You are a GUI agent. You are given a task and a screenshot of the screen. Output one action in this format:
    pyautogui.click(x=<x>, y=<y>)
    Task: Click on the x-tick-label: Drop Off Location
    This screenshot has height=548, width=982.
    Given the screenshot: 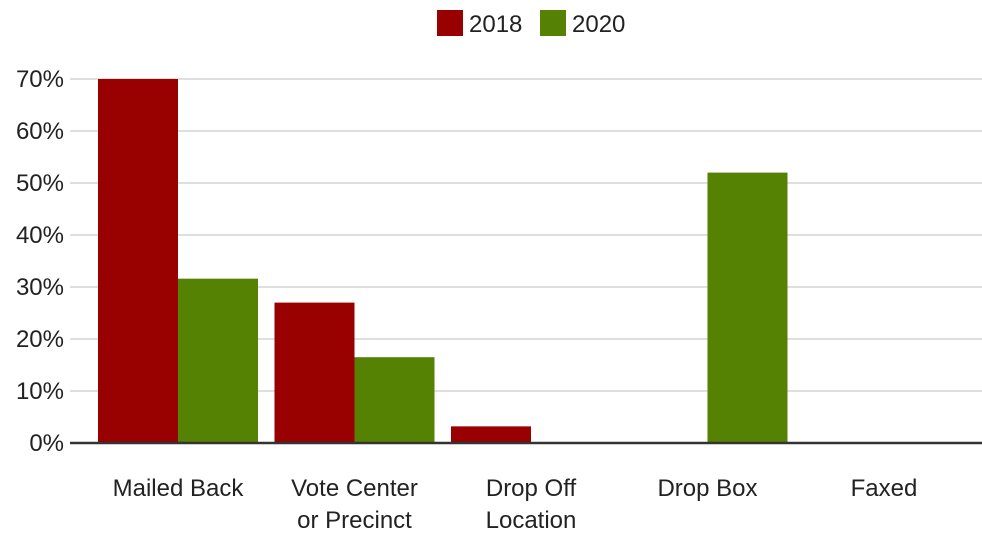 What is the action you would take?
    pyautogui.click(x=531, y=504)
    